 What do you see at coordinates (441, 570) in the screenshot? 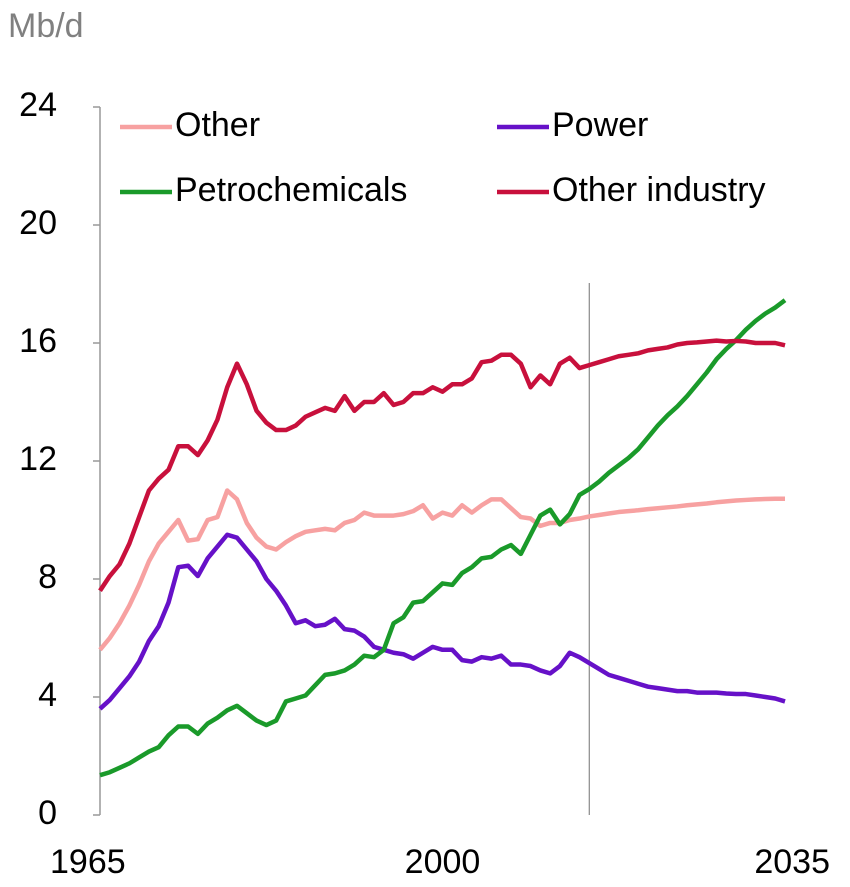
I see `series-line` at bounding box center [441, 570].